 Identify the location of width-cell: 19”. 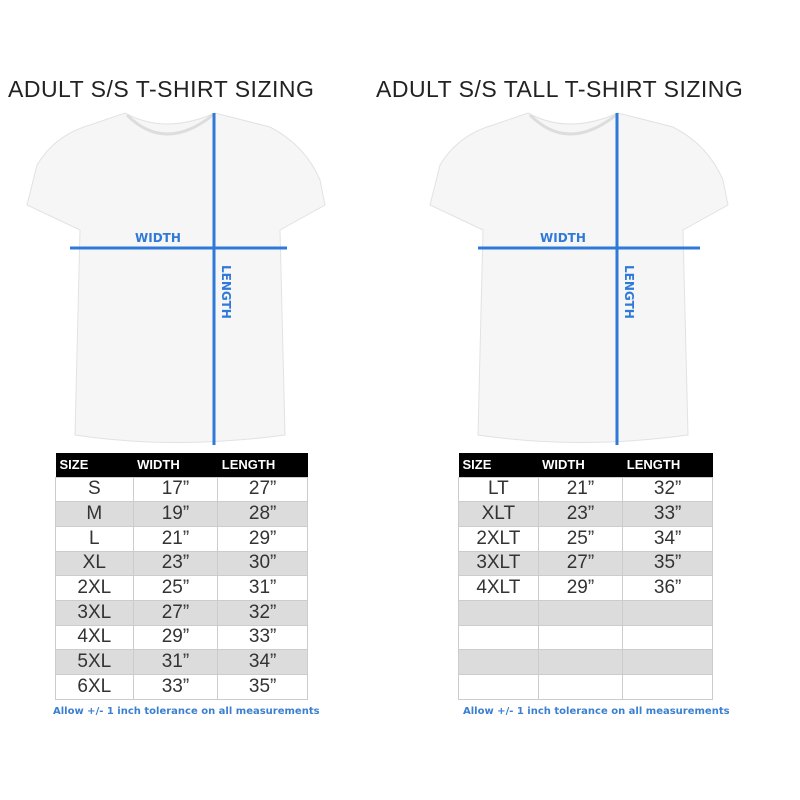
(175, 514).